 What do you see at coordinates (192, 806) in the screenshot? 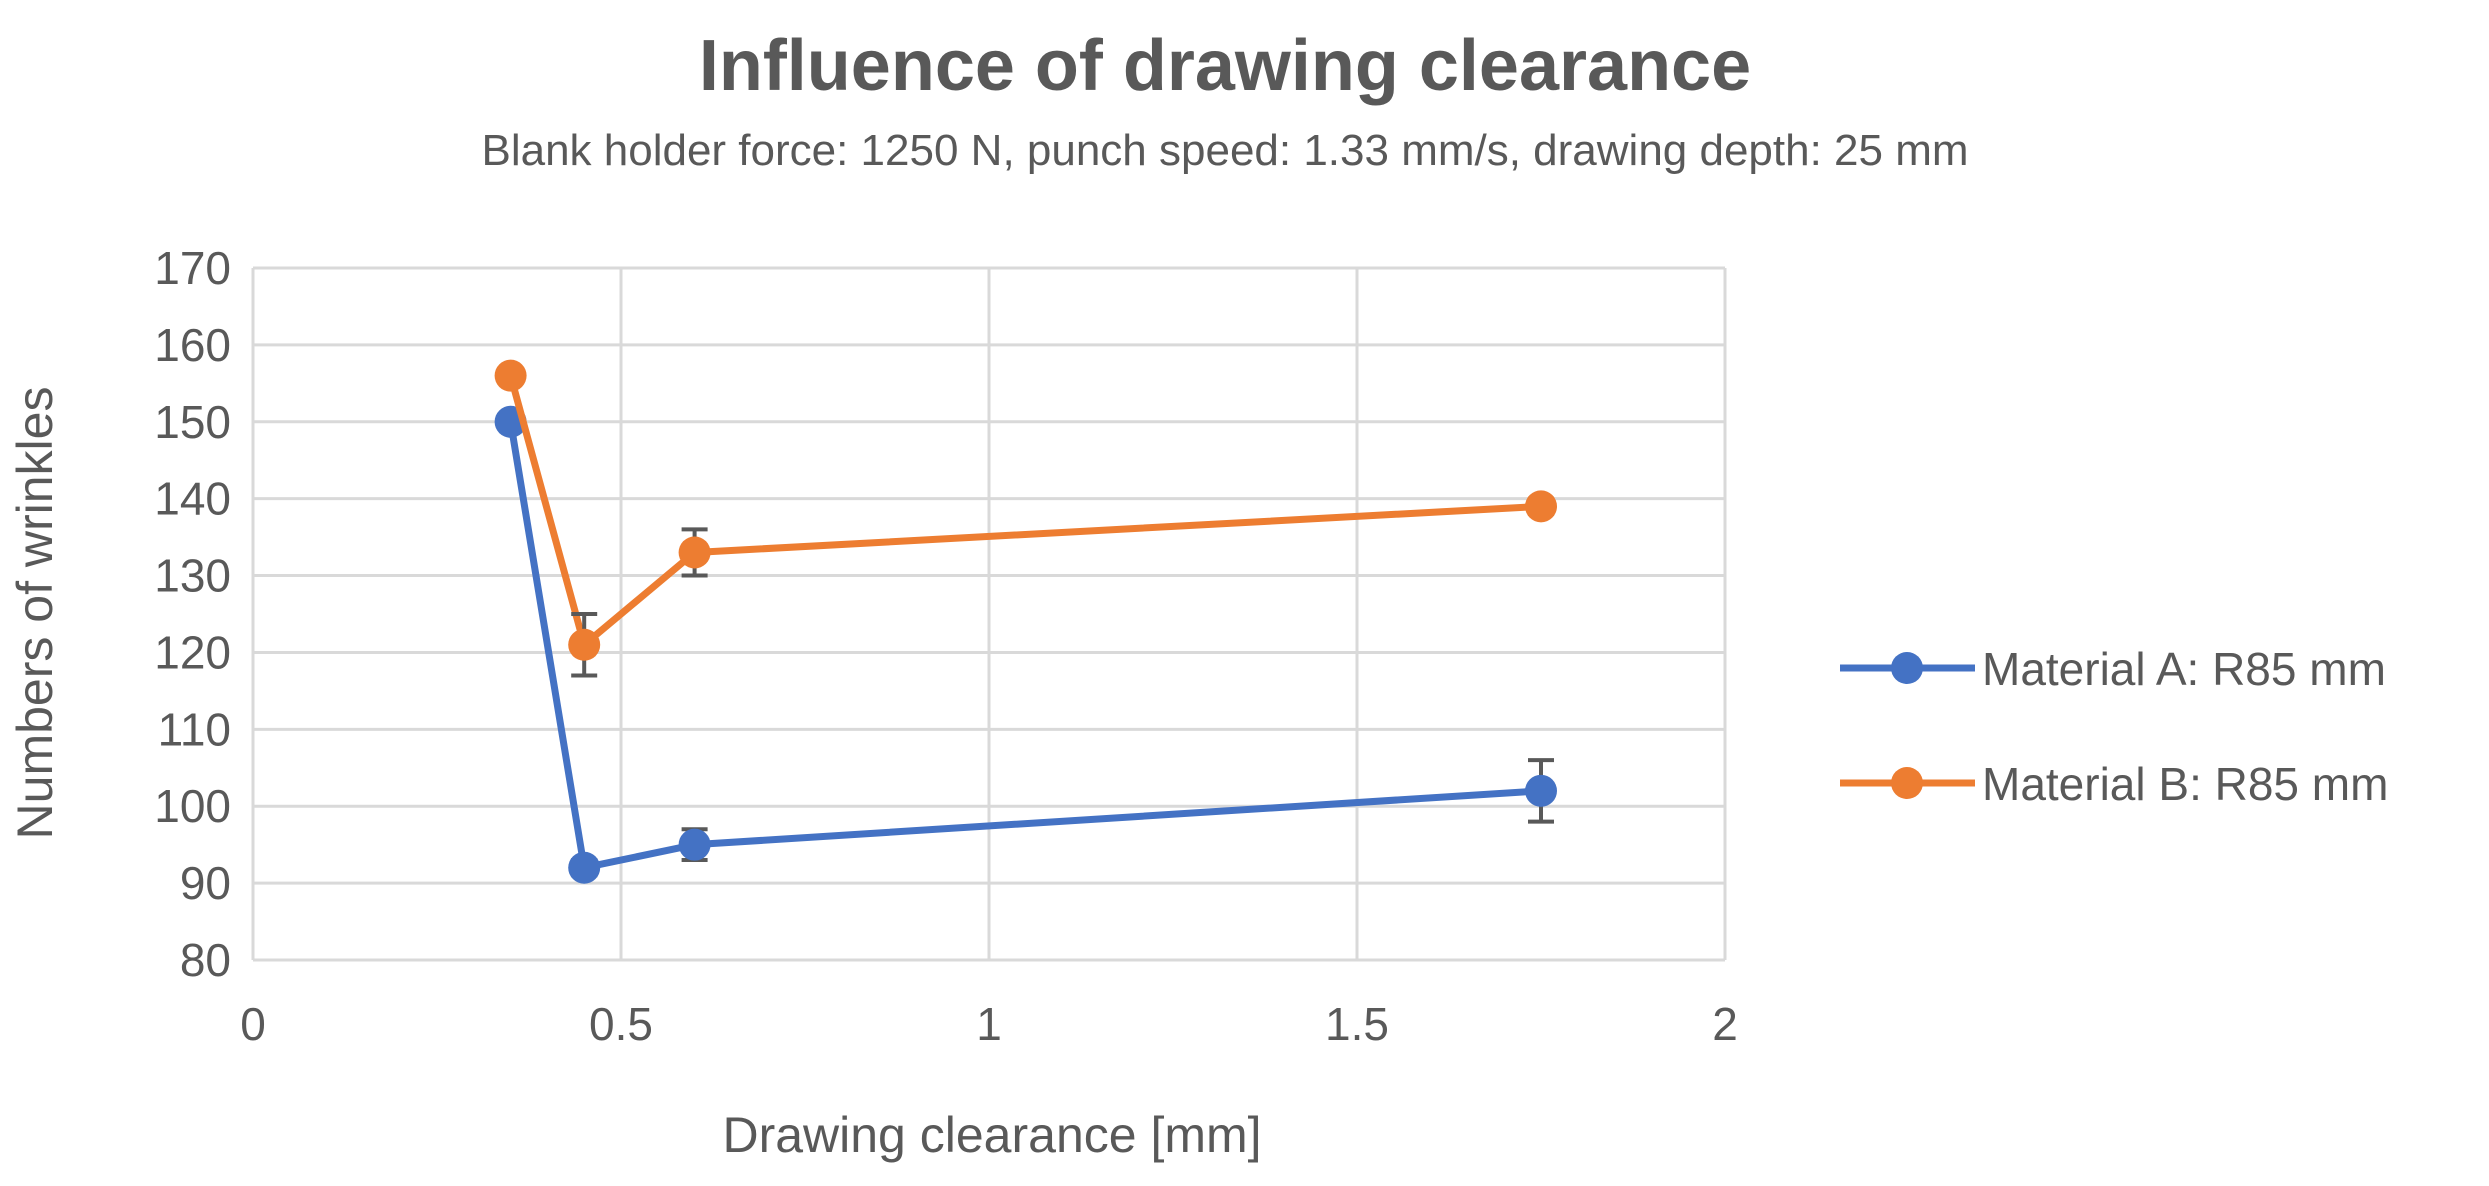
I see `y-tick-label: 100` at bounding box center [192, 806].